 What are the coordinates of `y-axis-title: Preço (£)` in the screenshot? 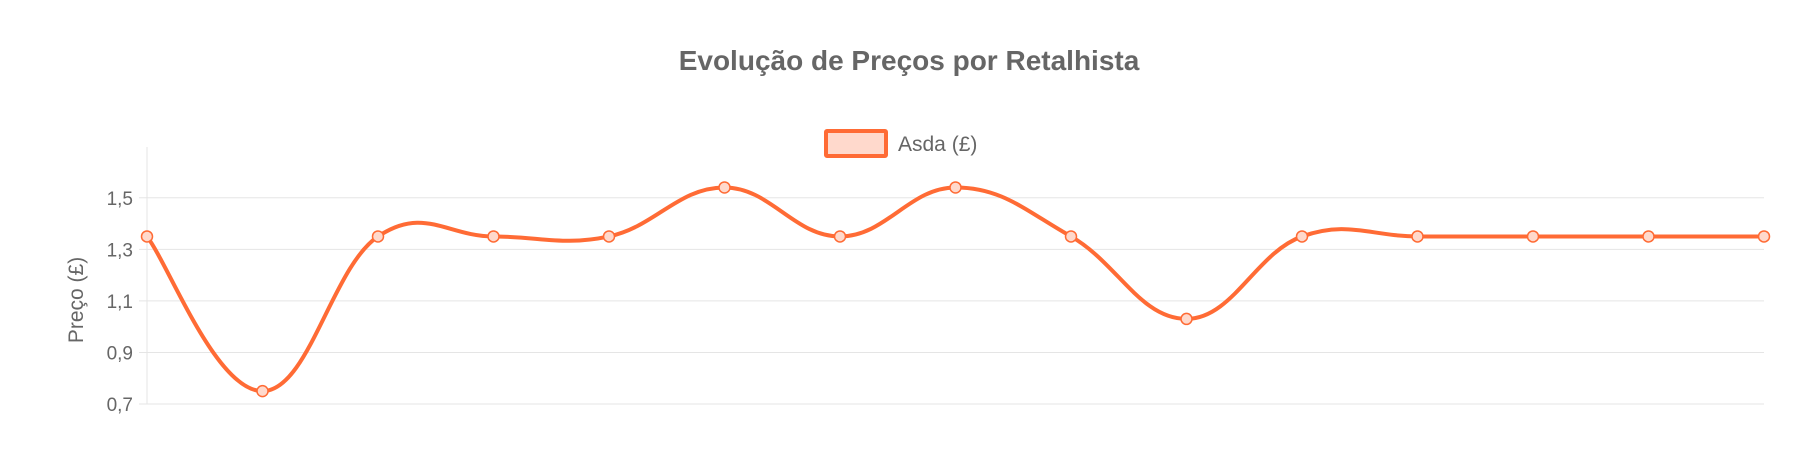 It's located at (76, 300).